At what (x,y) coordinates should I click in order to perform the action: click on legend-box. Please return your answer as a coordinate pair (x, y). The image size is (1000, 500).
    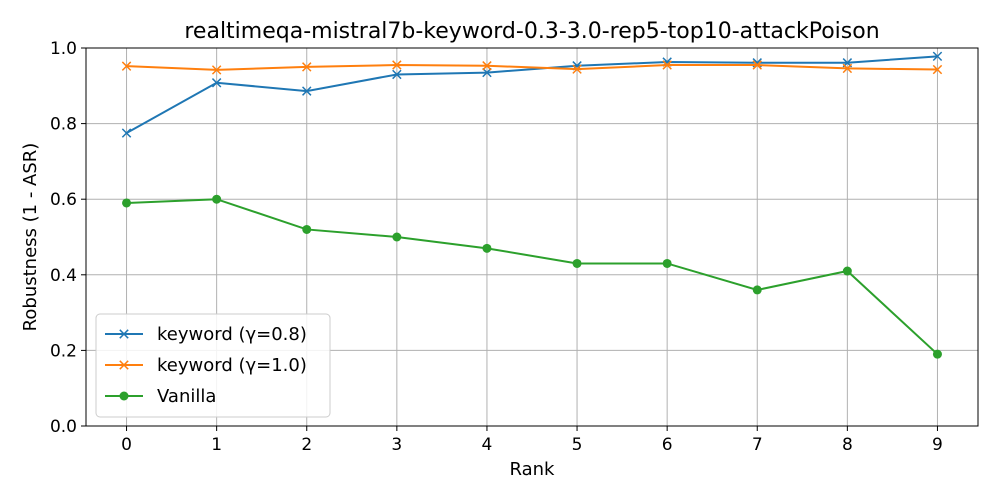
    Looking at the image, I should click on (213, 365).